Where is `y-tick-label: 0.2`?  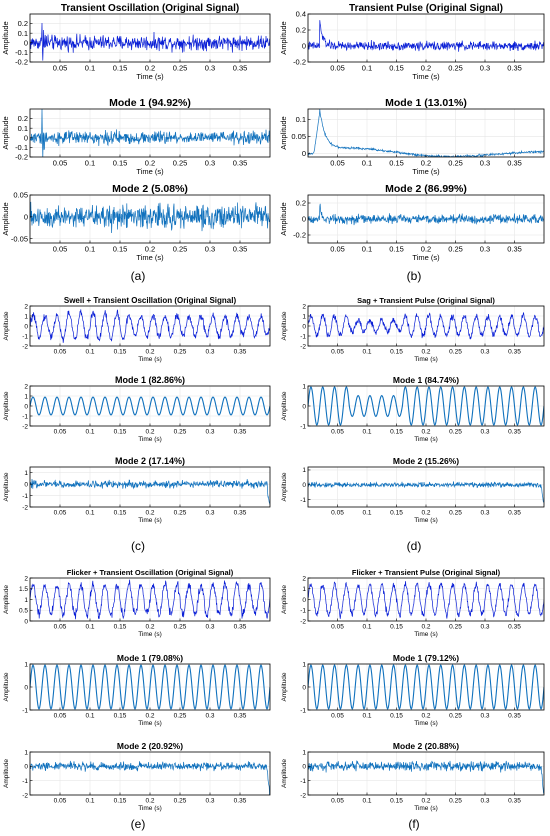
y-tick-label: 0.2 is located at coordinates (23, 23).